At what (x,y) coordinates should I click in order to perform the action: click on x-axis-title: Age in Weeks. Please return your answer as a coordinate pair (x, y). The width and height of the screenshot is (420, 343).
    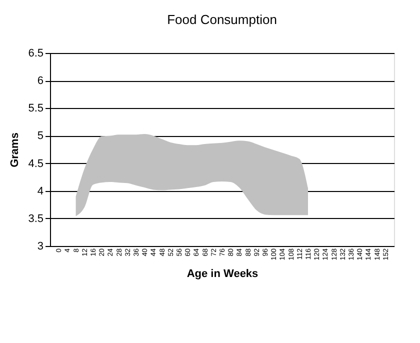
    Looking at the image, I should click on (222, 274).